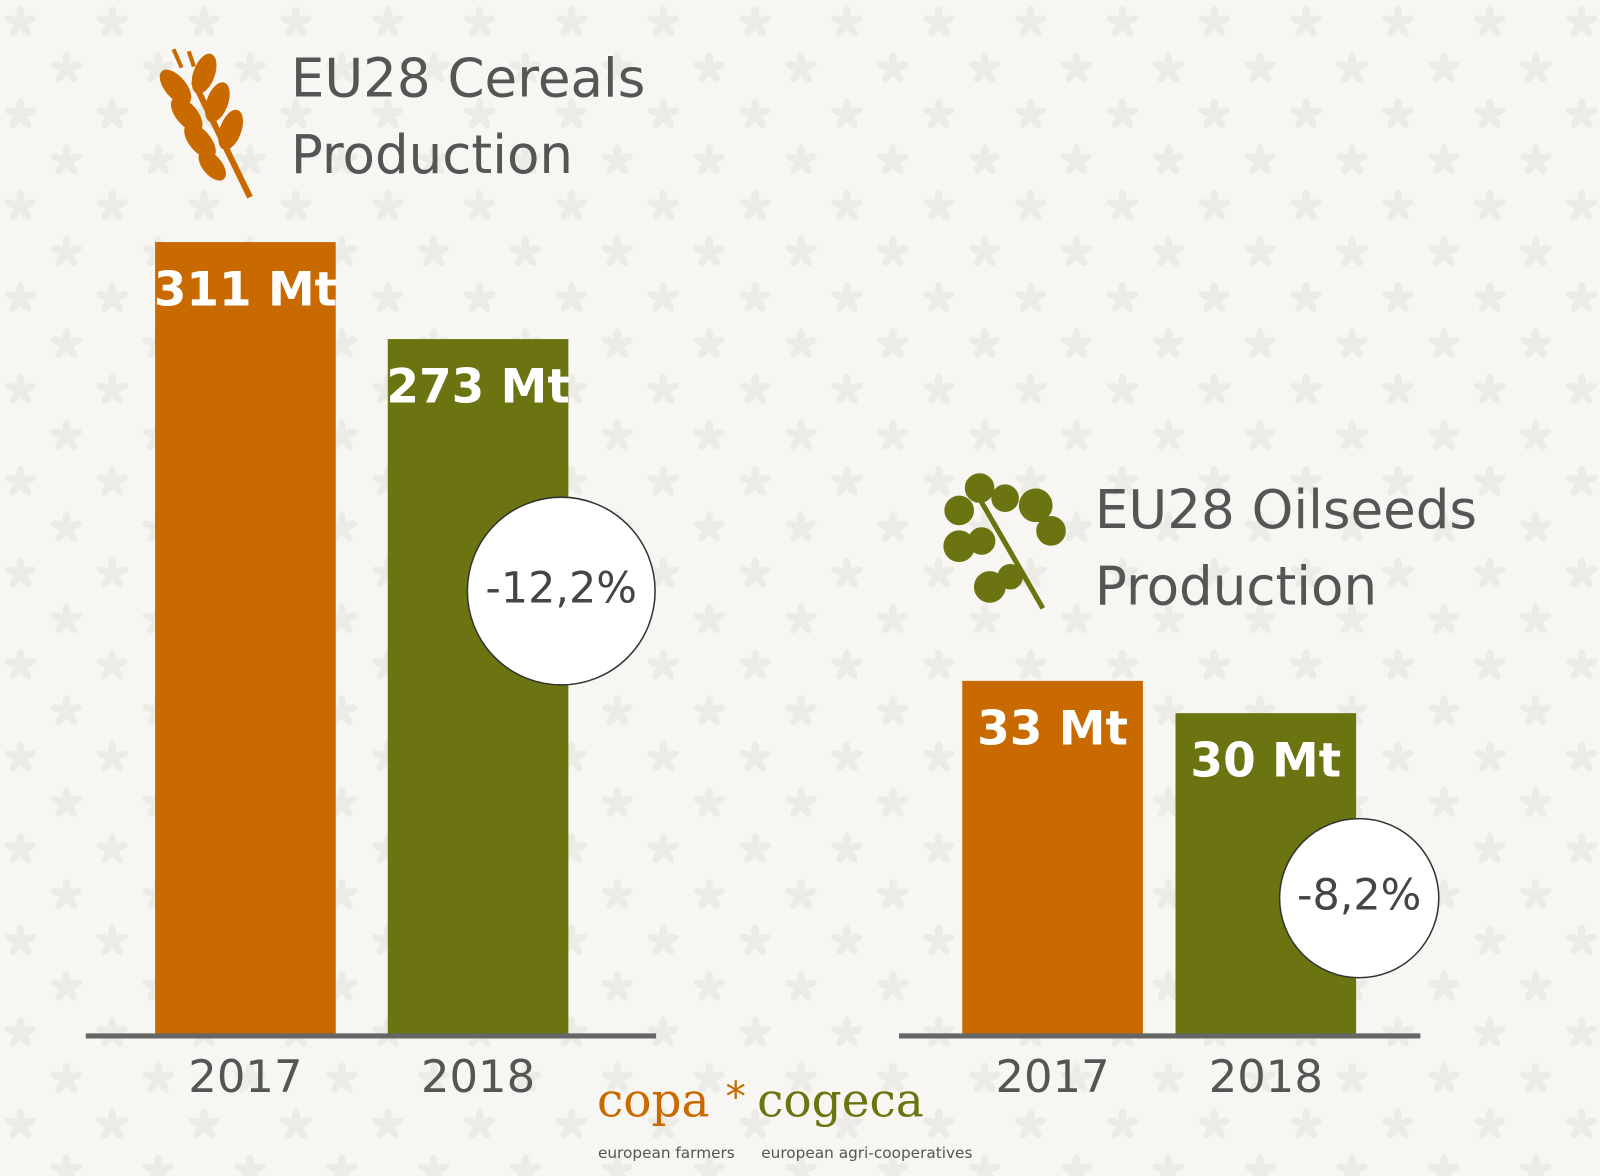 The width and height of the screenshot is (1600, 1176). Describe the element at coordinates (468, 79) in the screenshot. I see `chart-title: EU28 Cereals` at that location.